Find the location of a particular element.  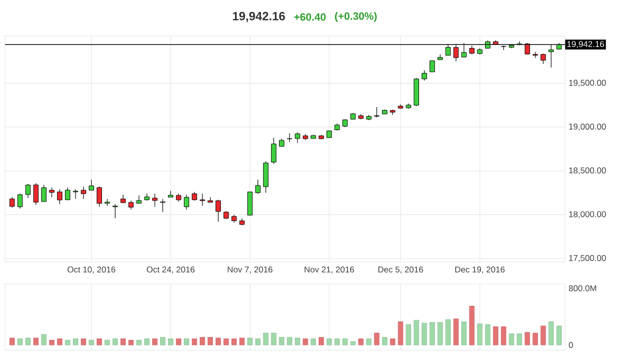

text: +60.40 is located at coordinates (310, 17).